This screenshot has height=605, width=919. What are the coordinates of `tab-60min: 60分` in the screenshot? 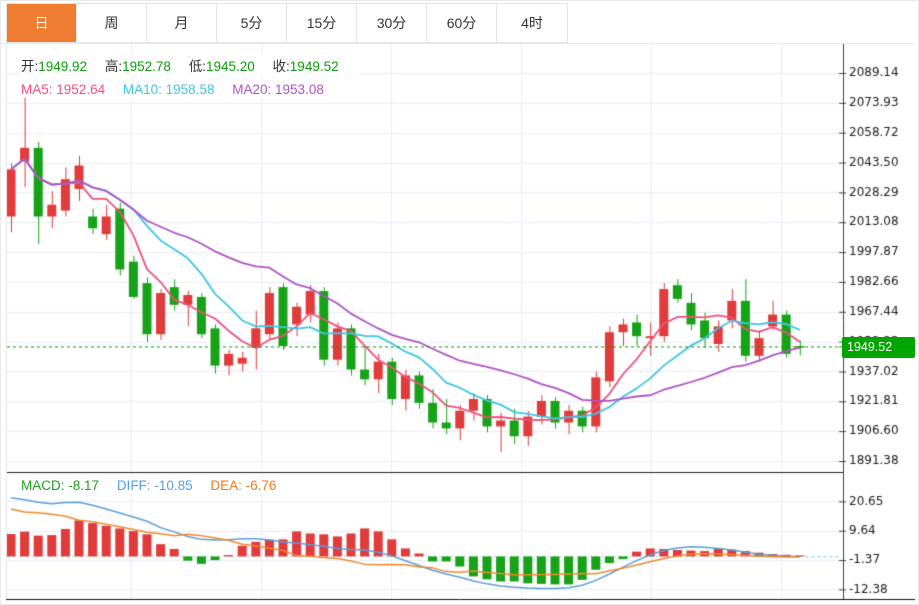 It's located at (462, 23).